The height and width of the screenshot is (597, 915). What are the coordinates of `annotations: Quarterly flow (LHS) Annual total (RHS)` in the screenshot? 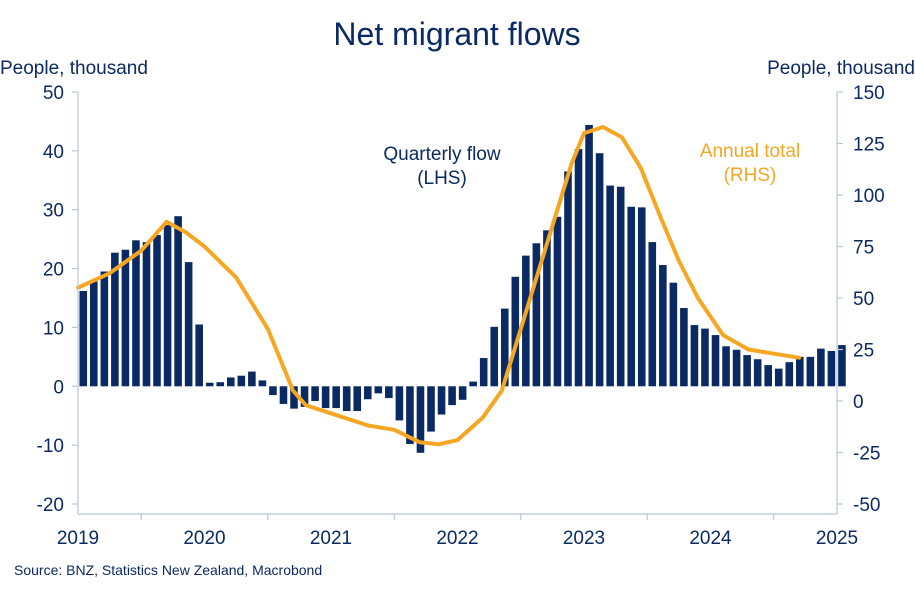 It's located at (591, 165).